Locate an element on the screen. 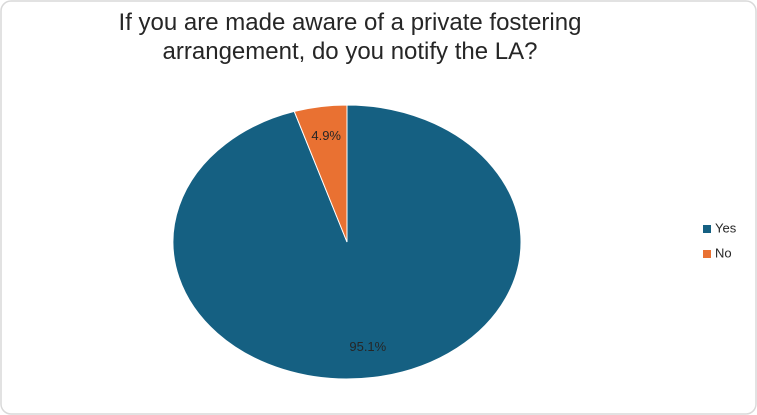 This screenshot has width=757, height=415. data-label: 95.1% is located at coordinates (367, 346).